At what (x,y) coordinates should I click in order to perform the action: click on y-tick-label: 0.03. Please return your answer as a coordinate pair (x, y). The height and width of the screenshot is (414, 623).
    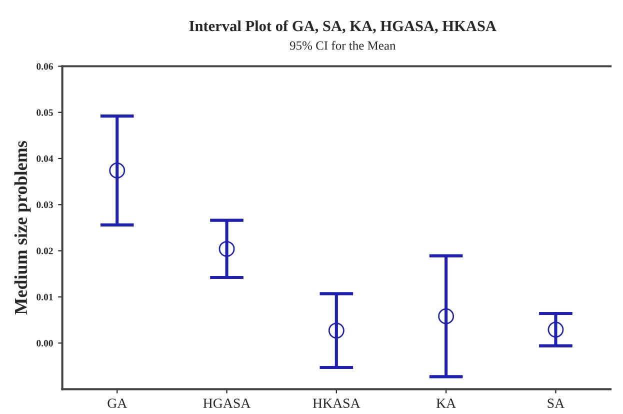
    Looking at the image, I should click on (44, 205).